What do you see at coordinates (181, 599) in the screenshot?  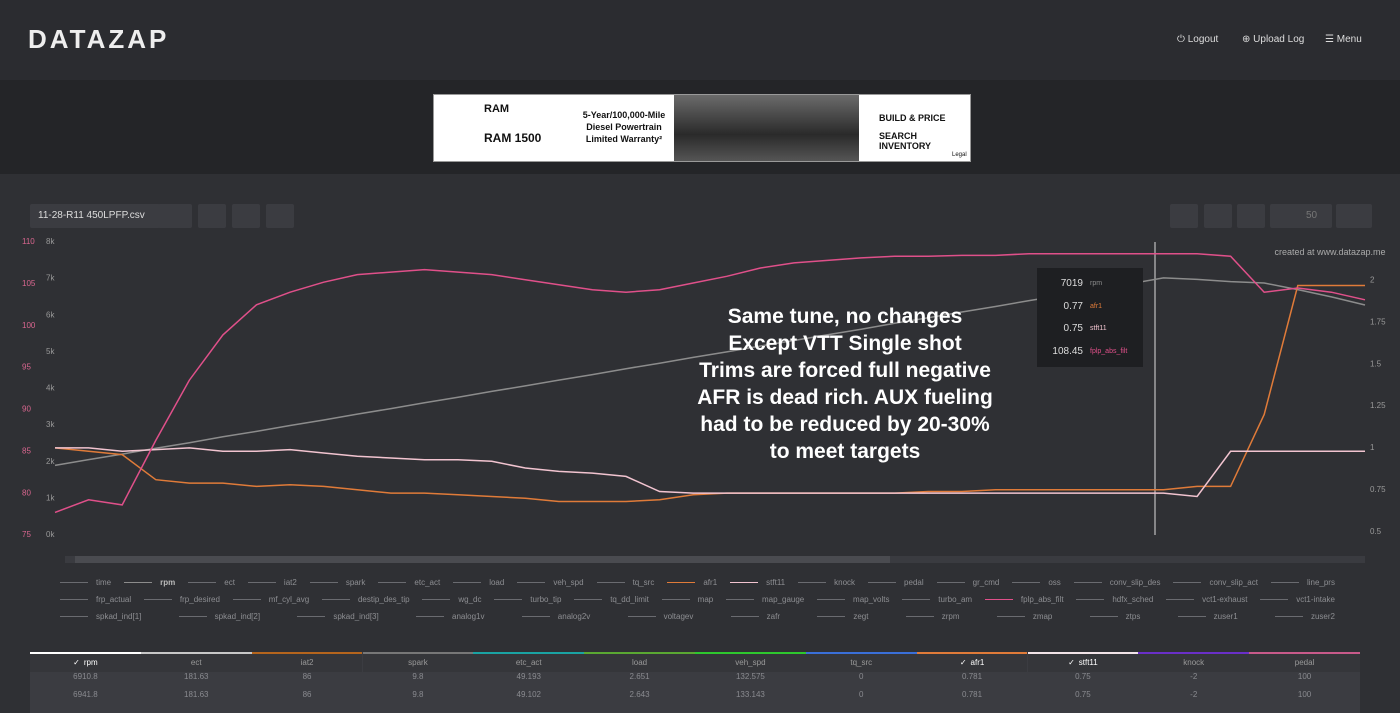 I see `legend-item: frp_desired` at bounding box center [181, 599].